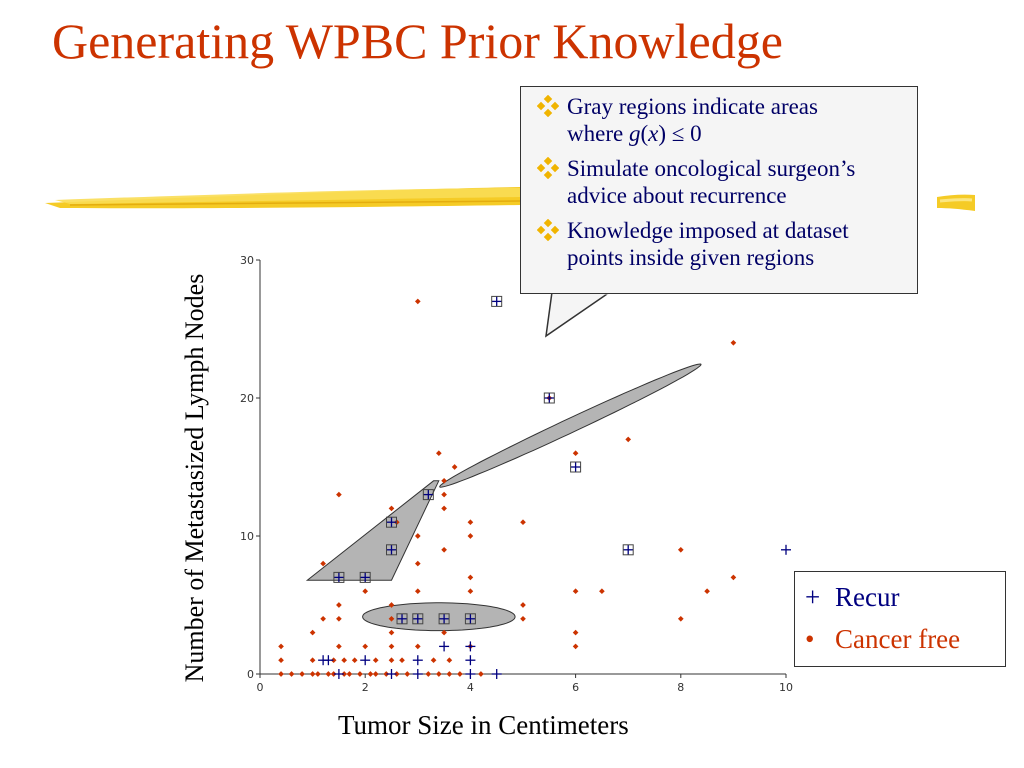  I want to click on x-axis-label: Tumor Size in Centimeters, so click(483, 725).